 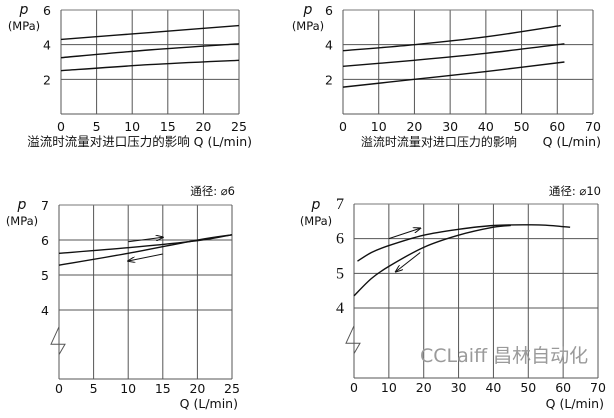 What do you see at coordinates (439, 141) in the screenshot?
I see `caption: 溢流时流量对进口压力的影响` at bounding box center [439, 141].